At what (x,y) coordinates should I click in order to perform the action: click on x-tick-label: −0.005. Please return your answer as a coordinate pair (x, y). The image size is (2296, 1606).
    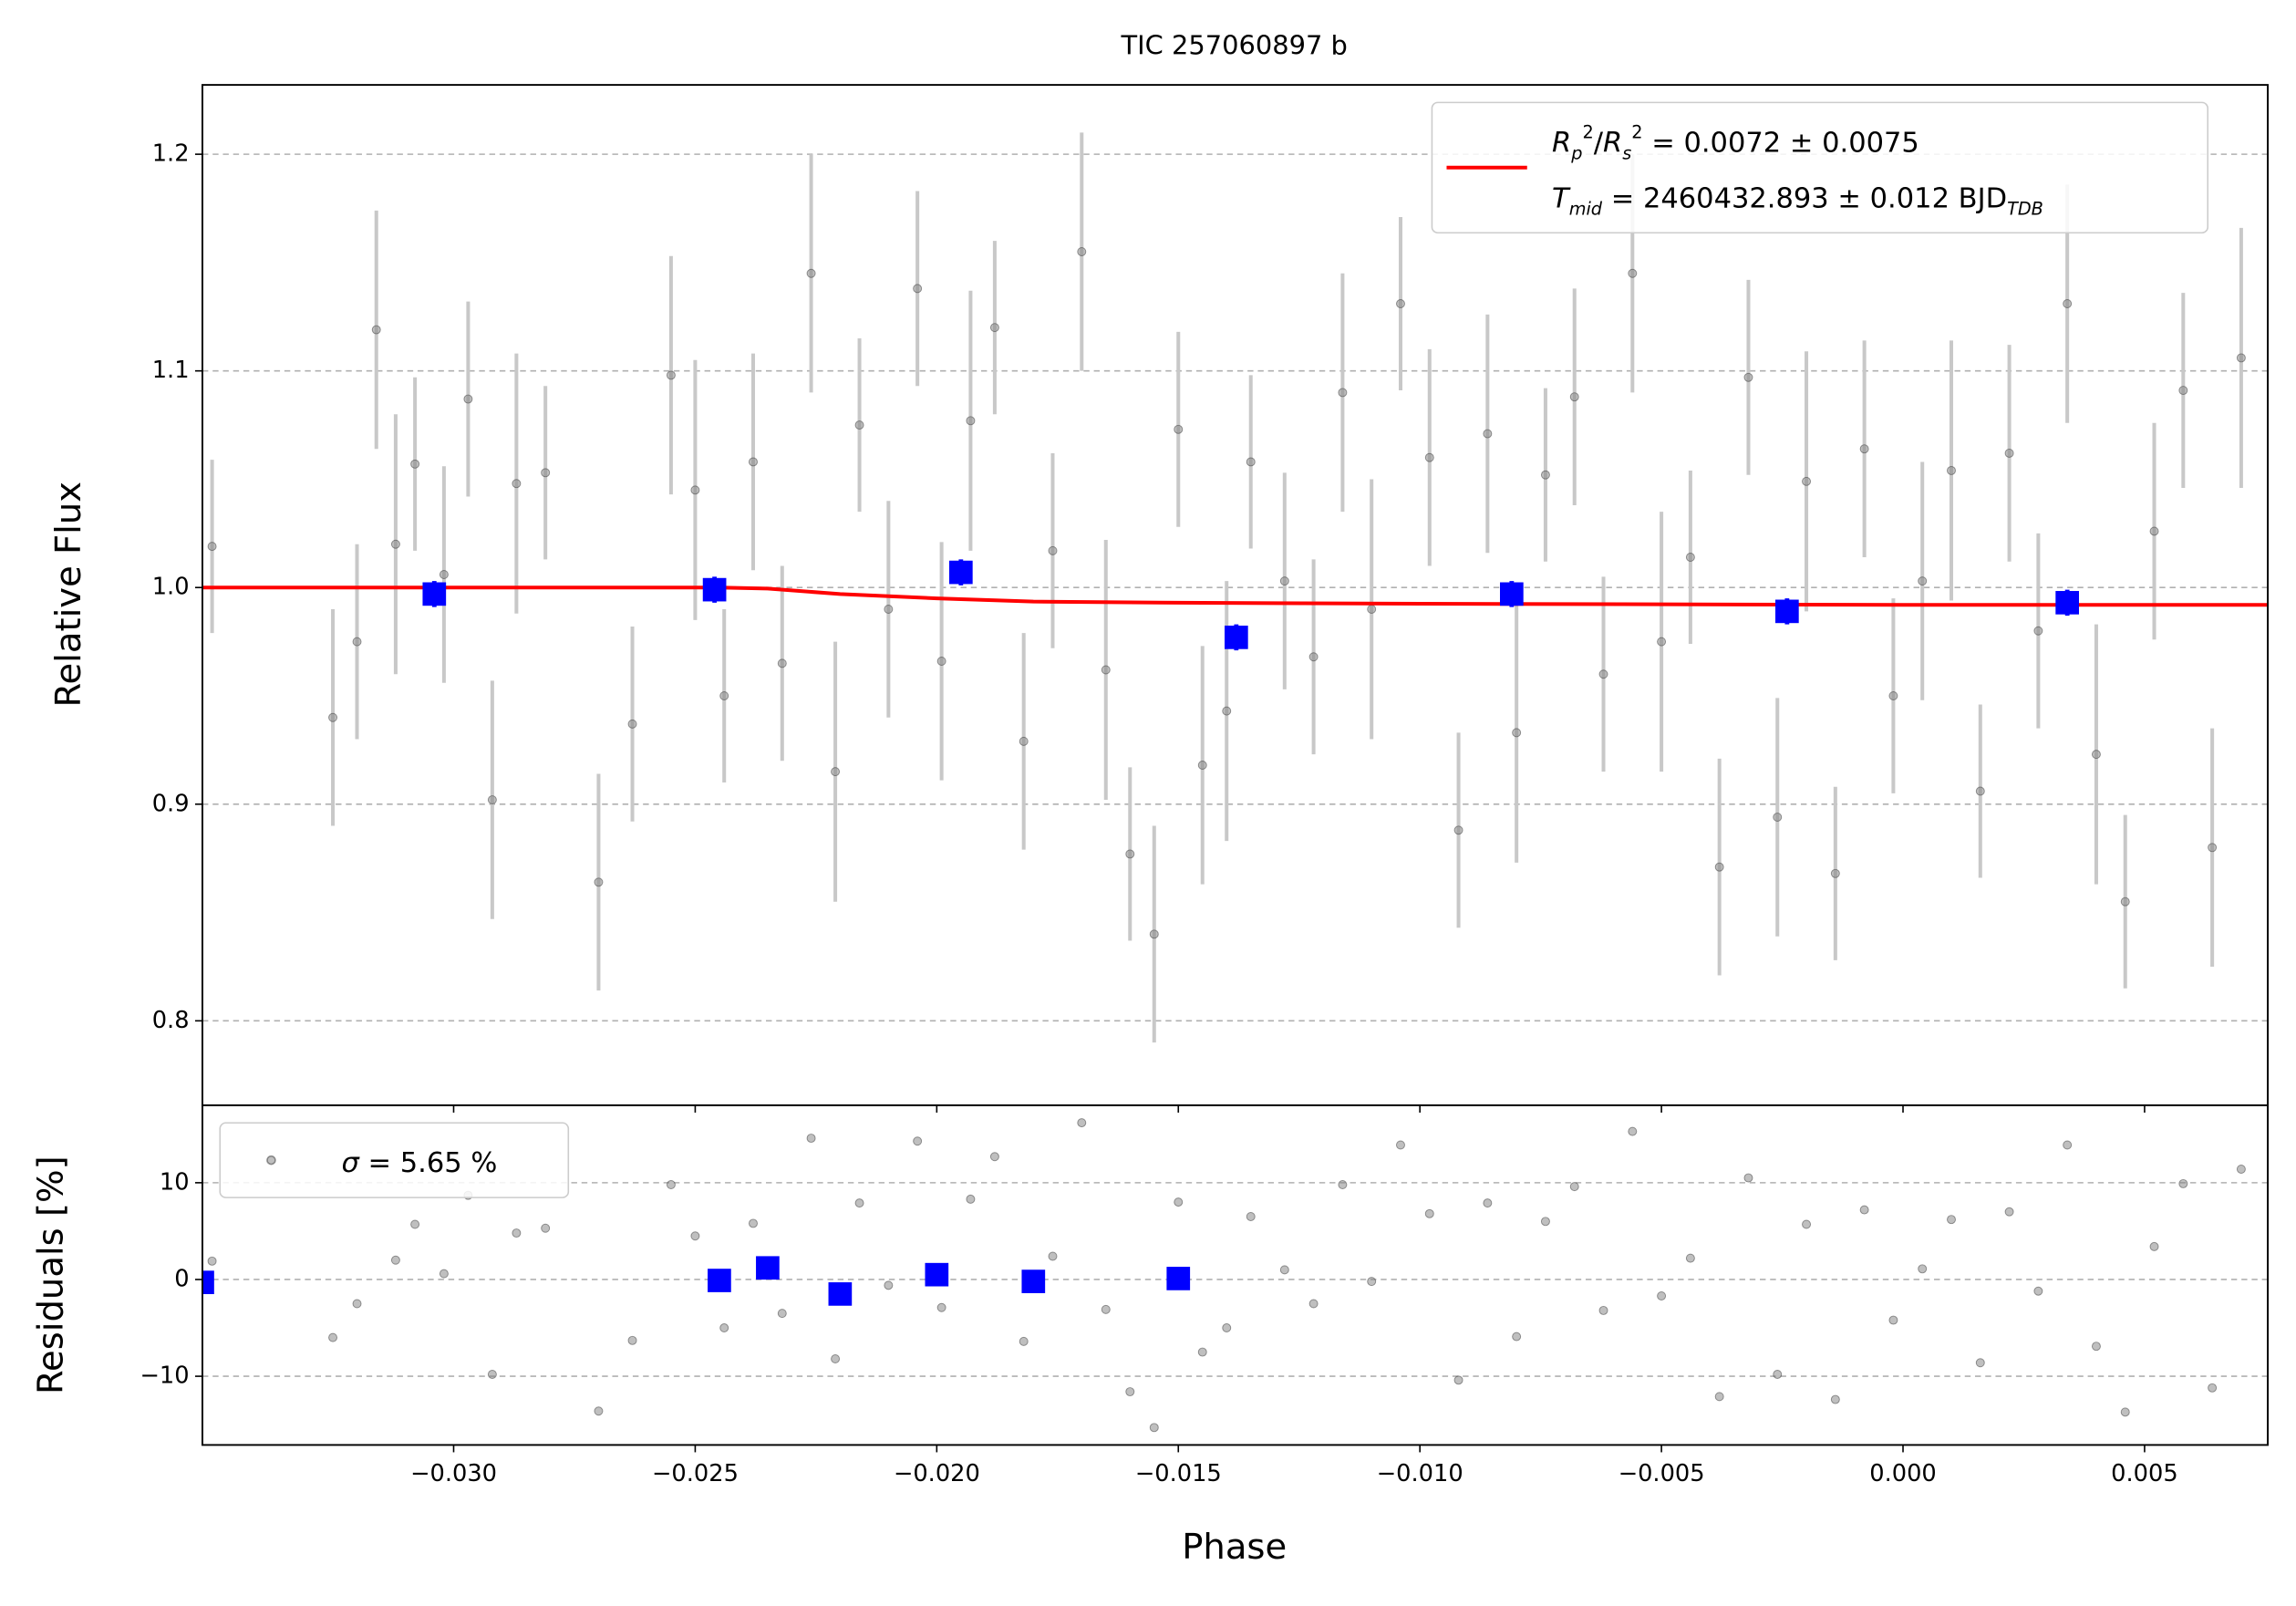
    Looking at the image, I should click on (1662, 1473).